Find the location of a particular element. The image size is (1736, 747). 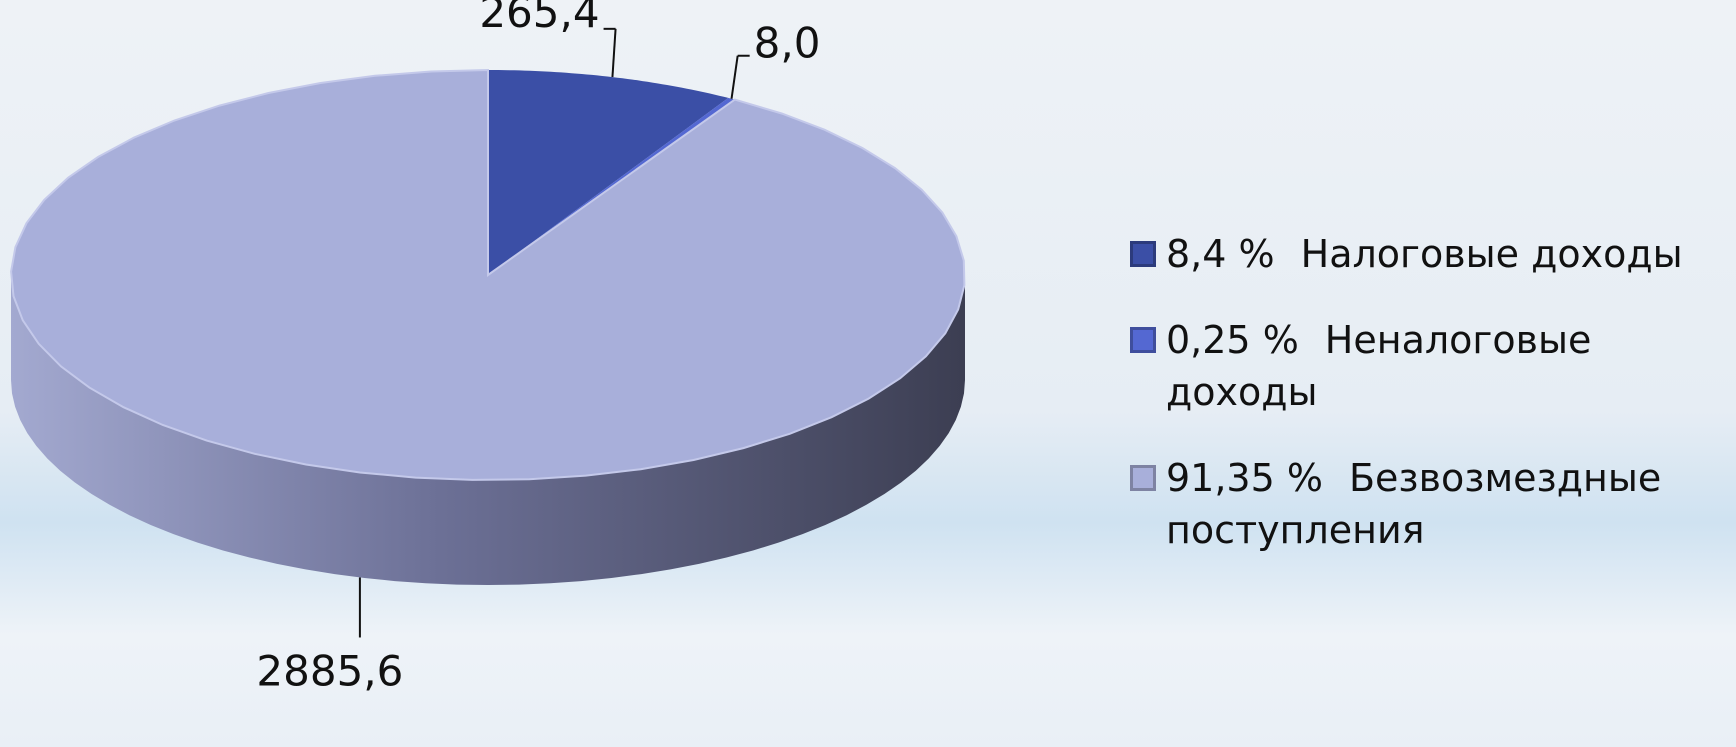

legend-percent: 8,4 % is located at coordinates (1220, 254).